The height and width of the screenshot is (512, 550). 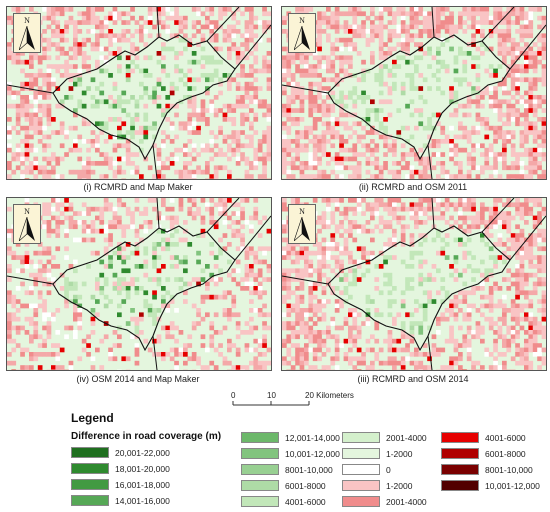 What do you see at coordinates (142, 452) in the screenshot?
I see `legend-label: 20,001-22,000` at bounding box center [142, 452].